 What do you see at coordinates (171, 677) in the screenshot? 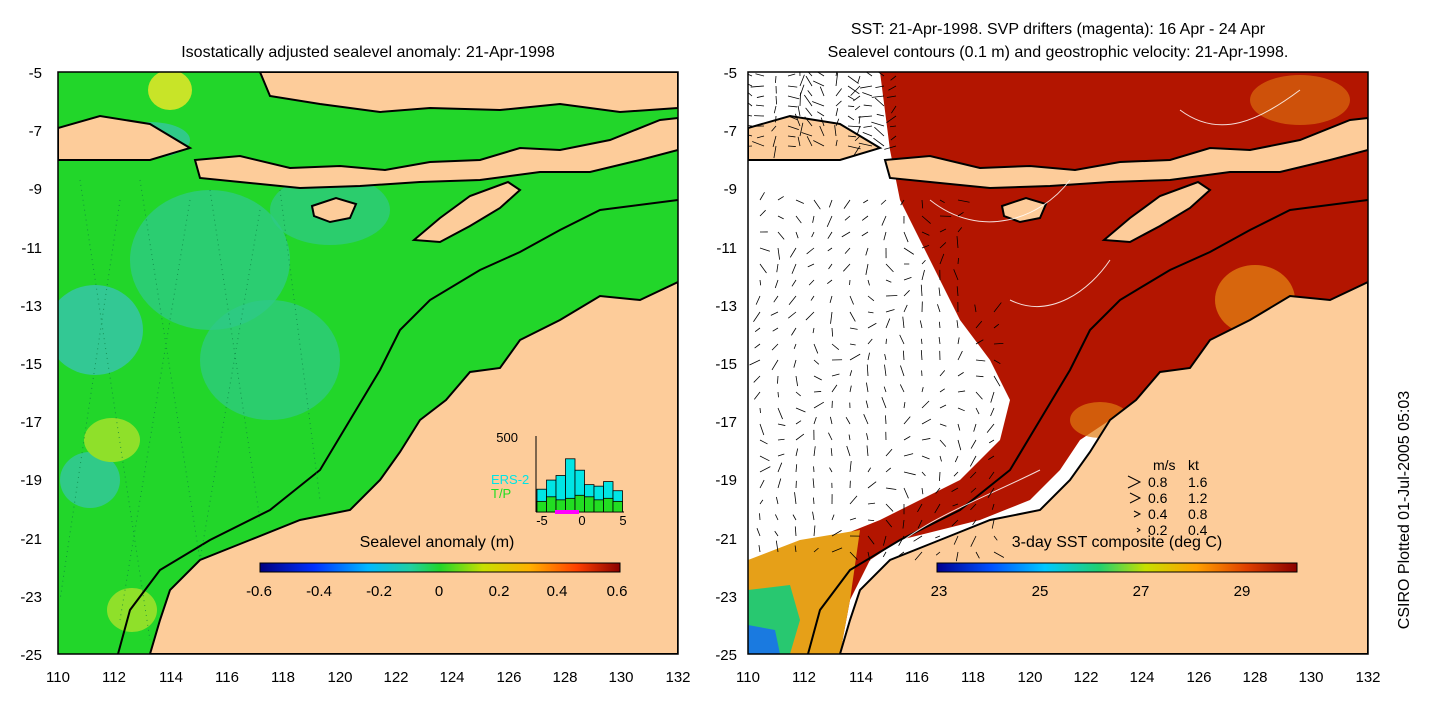
I see `left-x-tick: 114` at bounding box center [171, 677].